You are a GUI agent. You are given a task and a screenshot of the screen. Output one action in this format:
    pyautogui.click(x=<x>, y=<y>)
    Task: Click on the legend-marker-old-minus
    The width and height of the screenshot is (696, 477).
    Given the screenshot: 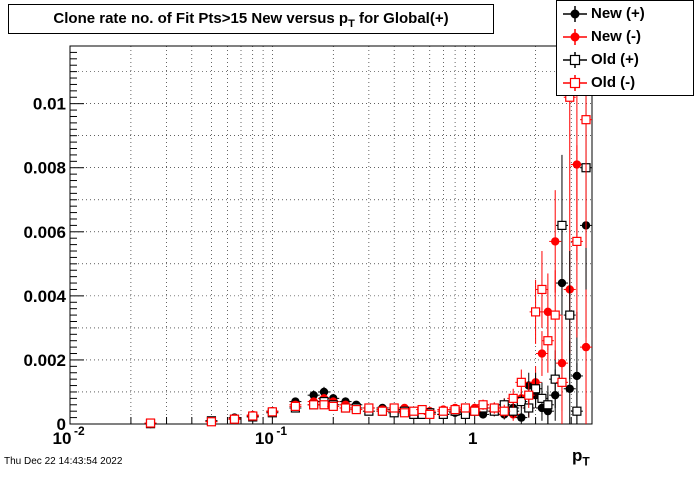 What is the action you would take?
    pyautogui.click(x=575, y=83)
    